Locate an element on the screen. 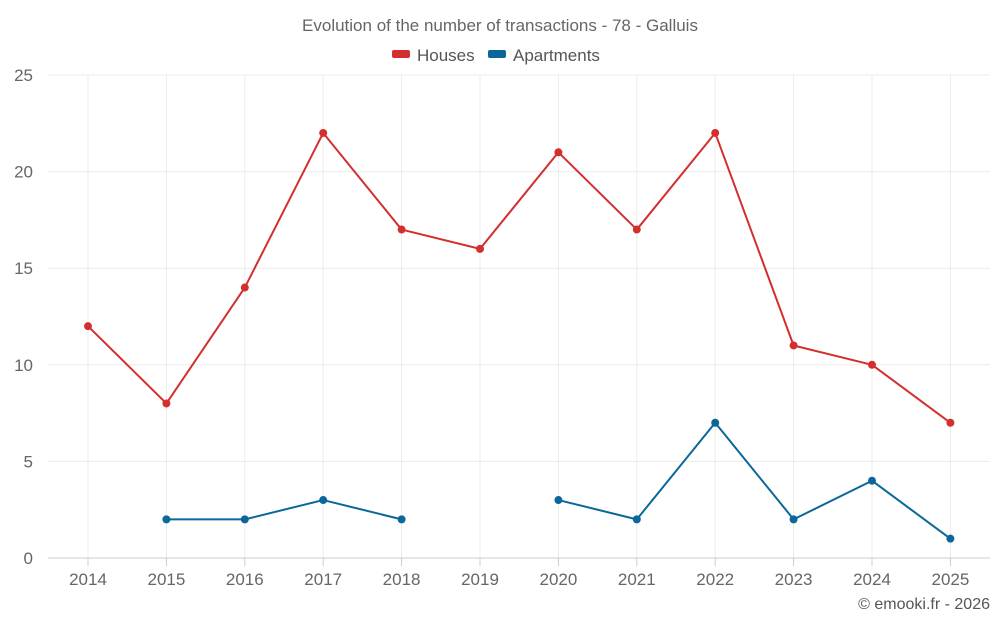 This screenshot has height=625, width=1000. x-tick-label: 2017 is located at coordinates (323, 579).